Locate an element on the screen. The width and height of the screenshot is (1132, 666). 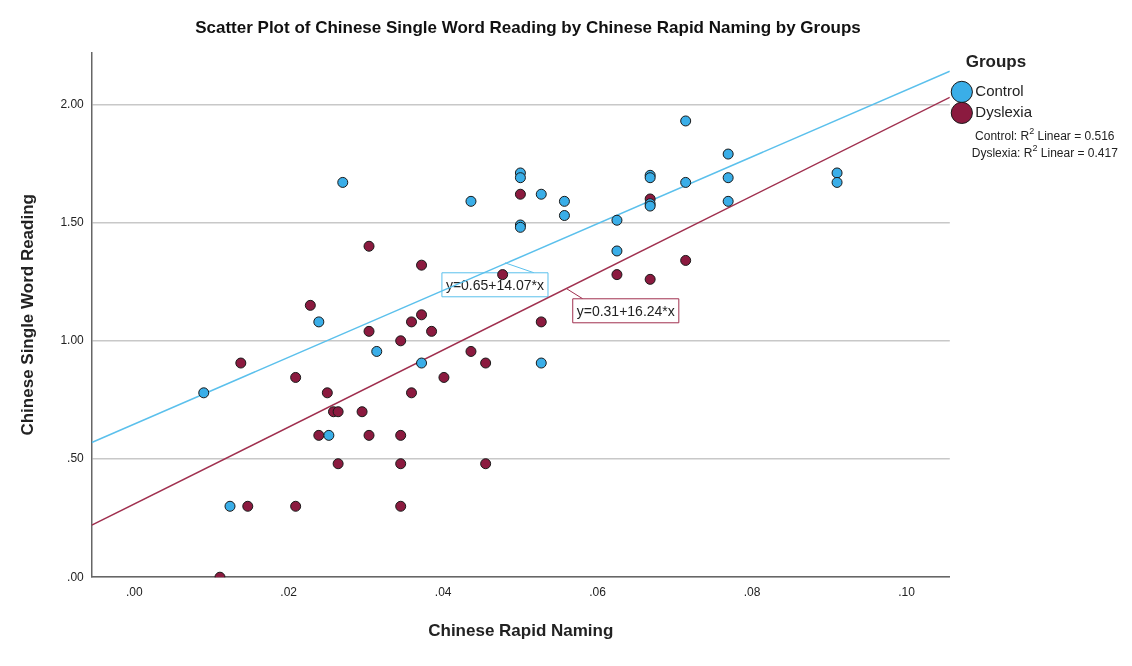
chart-title: Scatter Plot of Chinese Single Word Reading by Chinese Rapid Naming by Groups is located at coordinates (528, 27).